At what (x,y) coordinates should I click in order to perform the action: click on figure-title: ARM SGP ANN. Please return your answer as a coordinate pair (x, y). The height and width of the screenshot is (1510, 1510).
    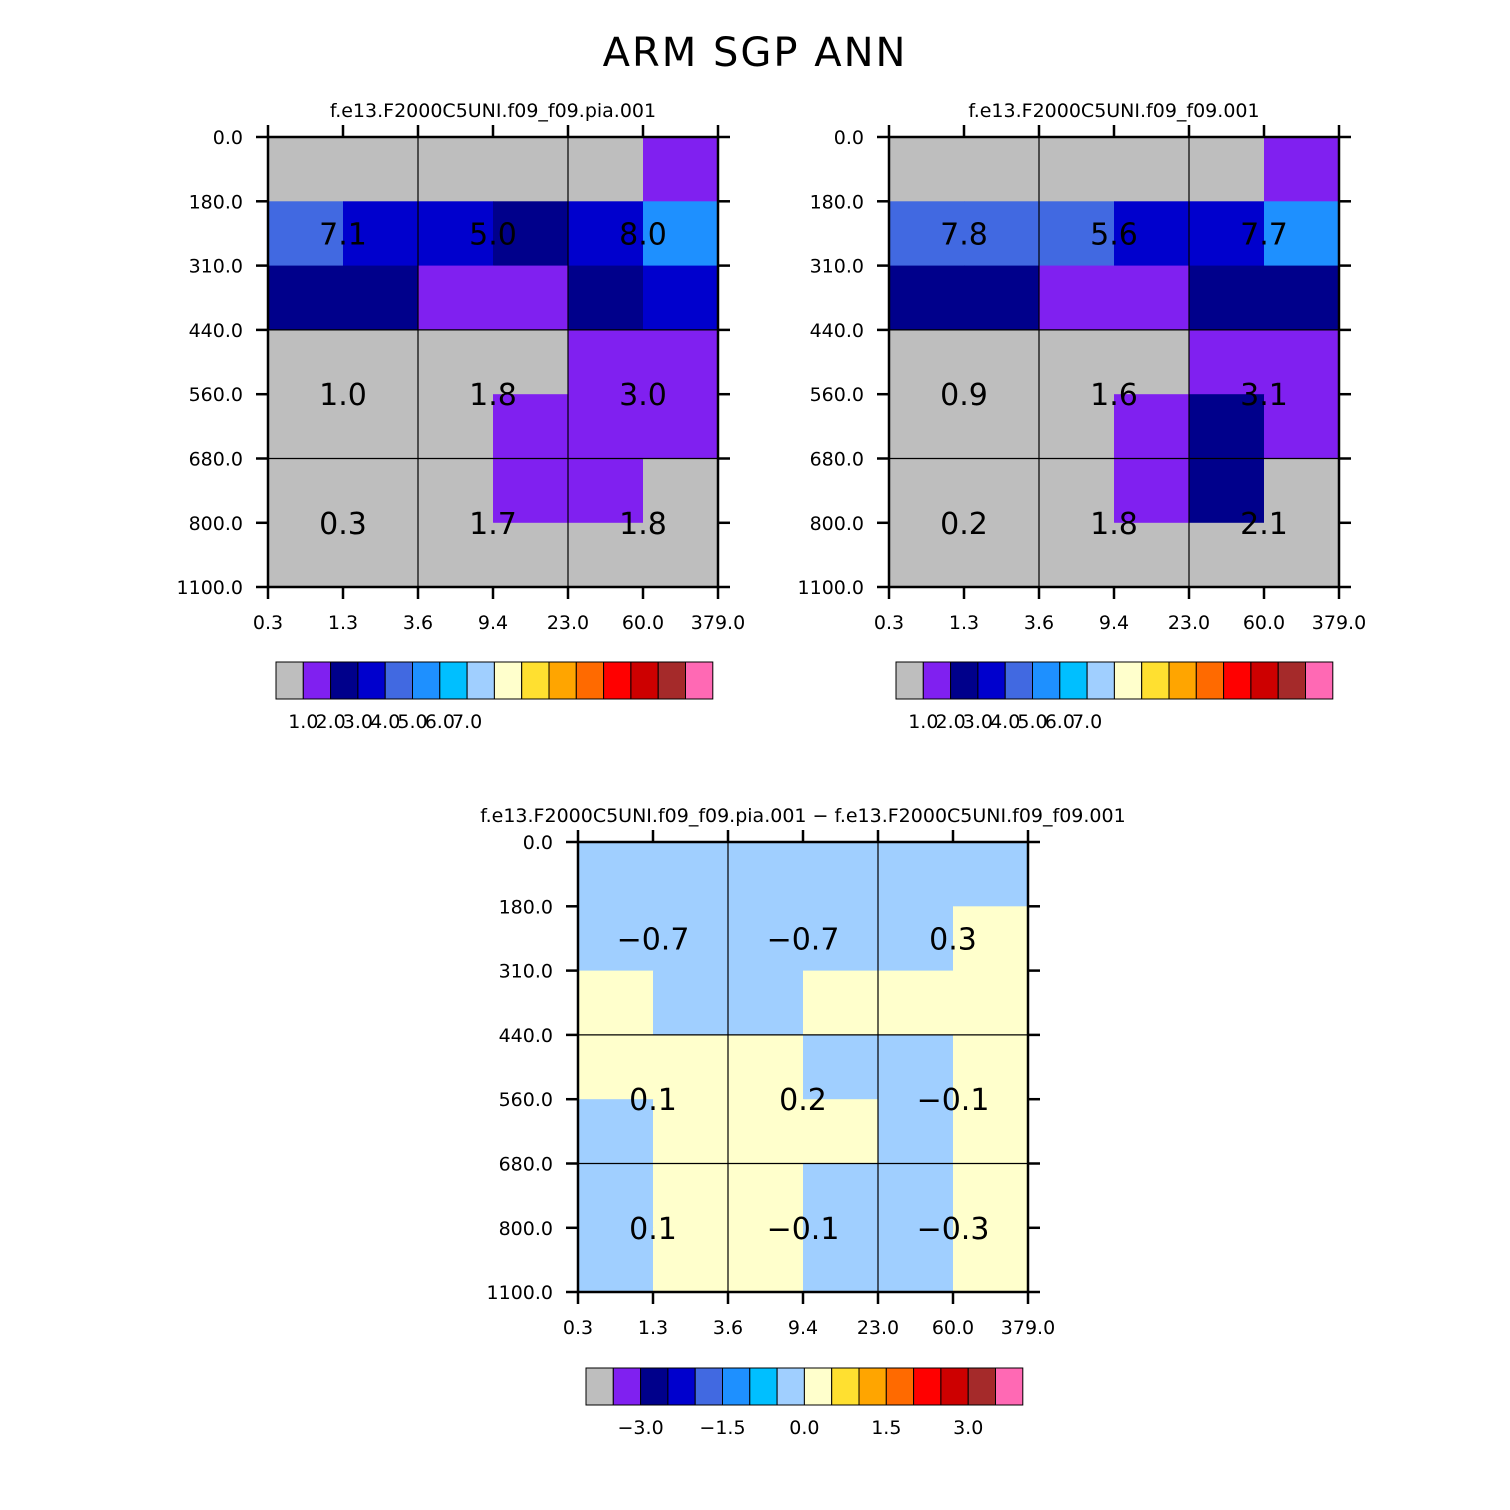
    Looking at the image, I should click on (755, 53).